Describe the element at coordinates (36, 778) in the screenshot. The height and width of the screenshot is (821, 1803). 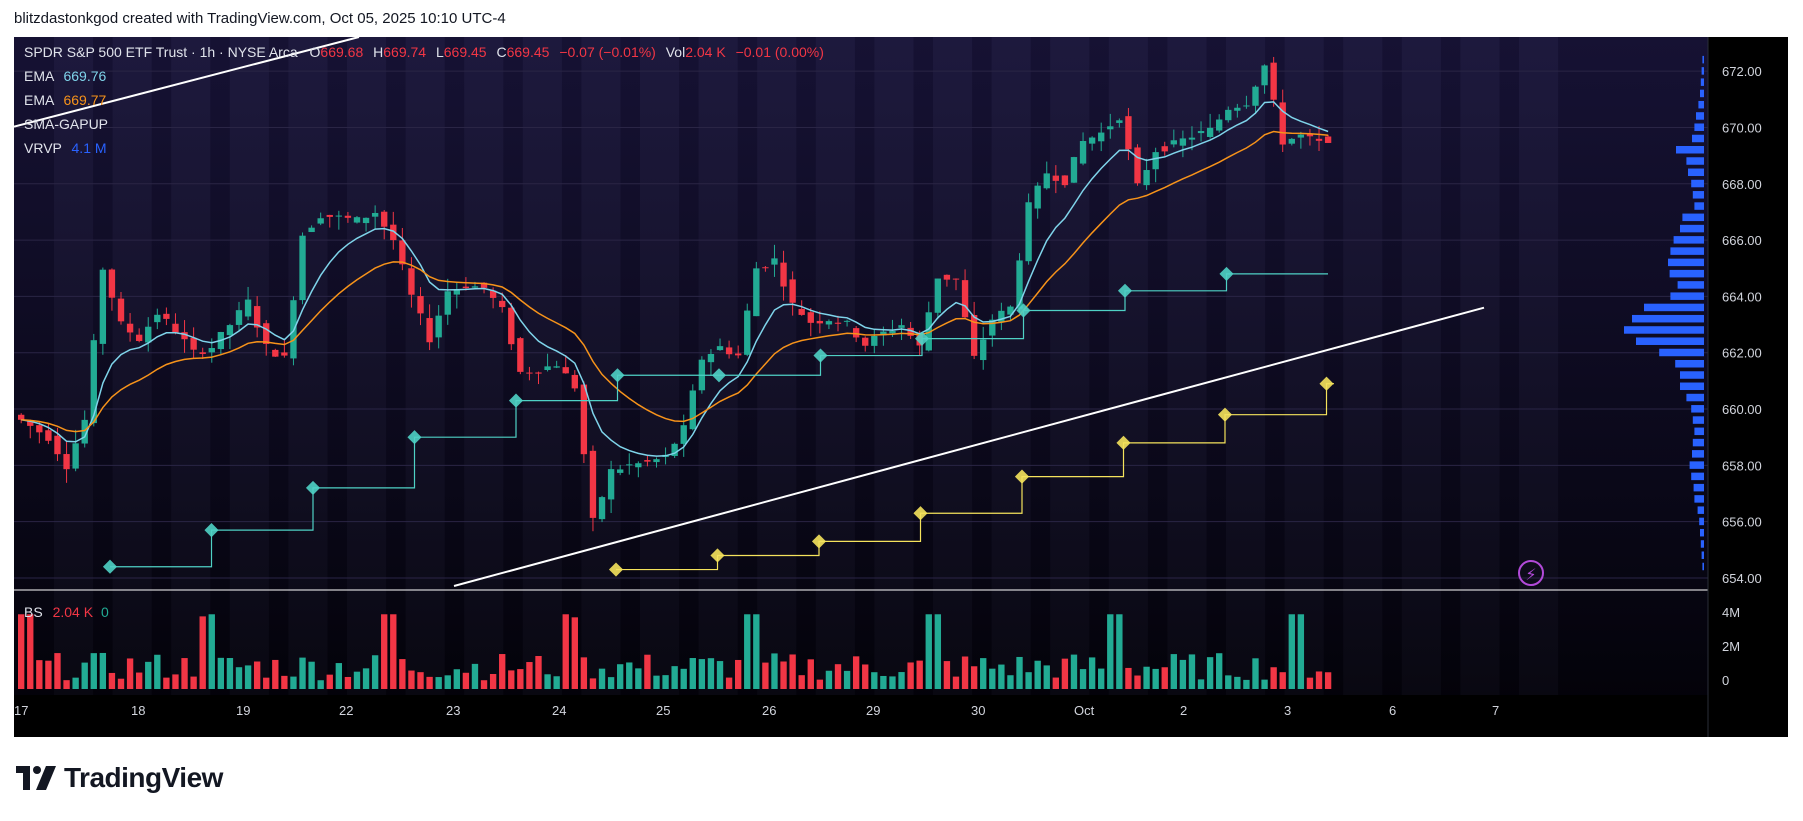
I see `tv-logo-icon` at that location.